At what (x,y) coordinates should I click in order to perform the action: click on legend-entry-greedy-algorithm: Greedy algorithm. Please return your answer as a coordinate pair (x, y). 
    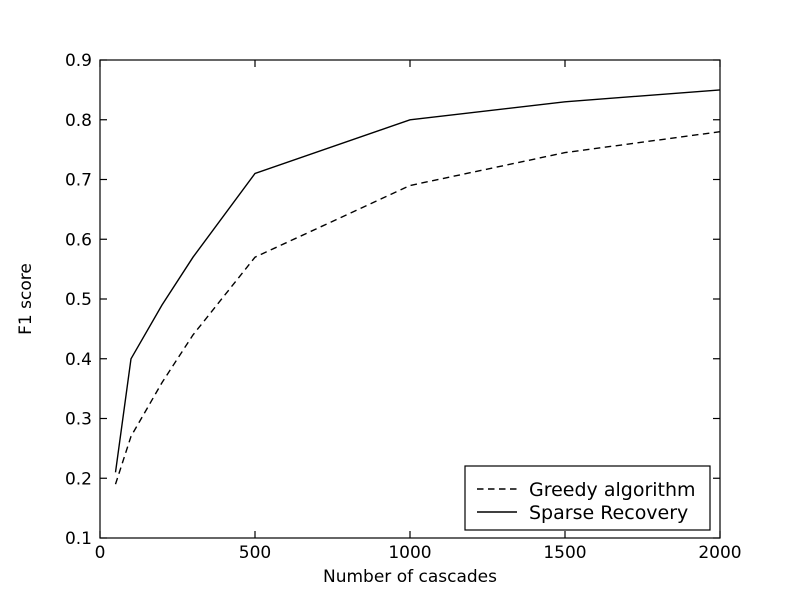
    Looking at the image, I should click on (586, 490).